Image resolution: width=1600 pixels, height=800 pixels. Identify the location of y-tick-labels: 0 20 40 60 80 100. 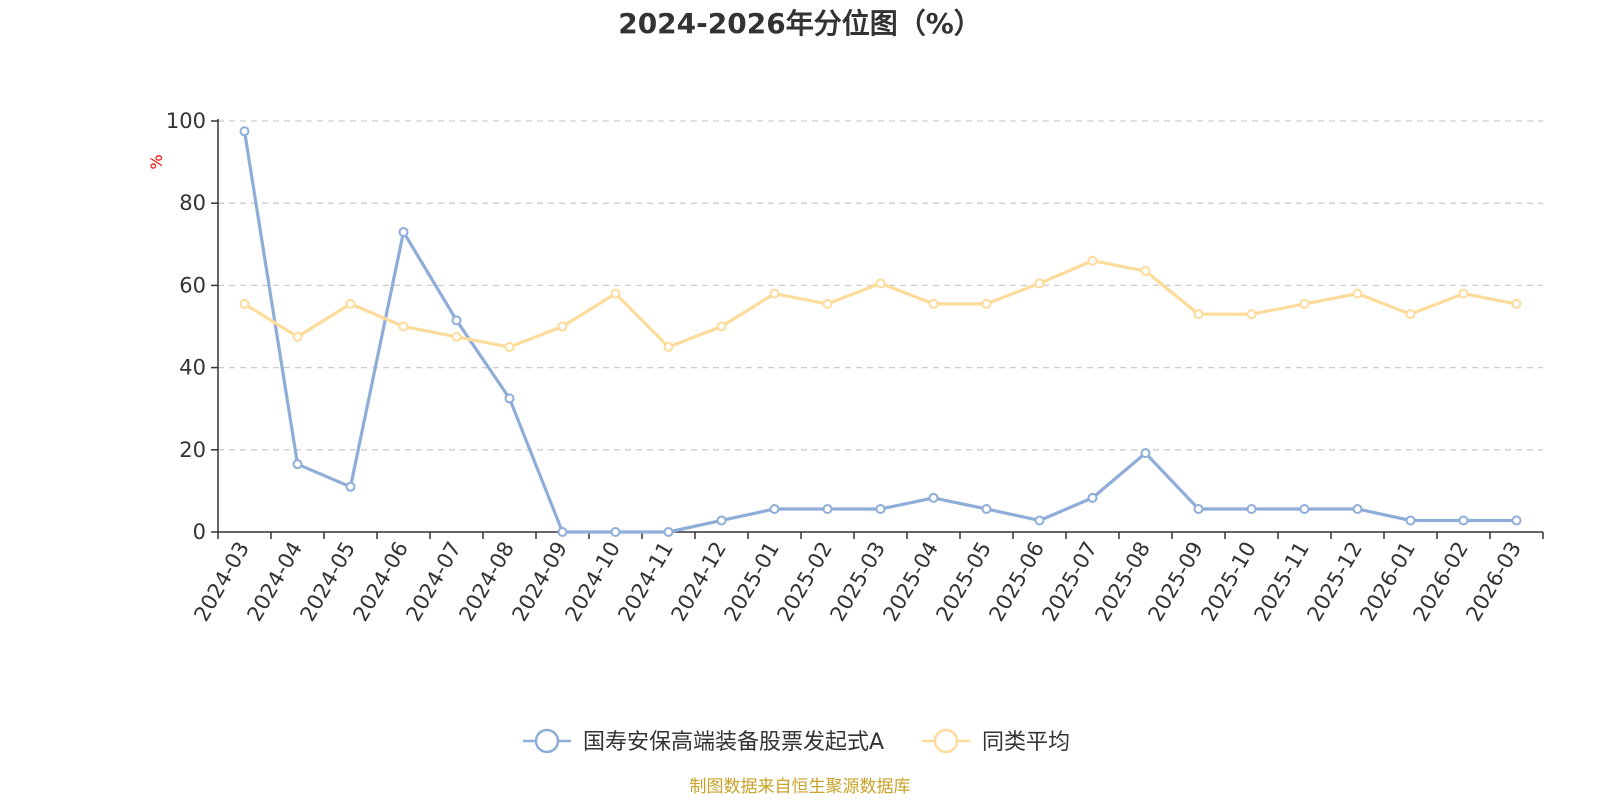
(186, 326).